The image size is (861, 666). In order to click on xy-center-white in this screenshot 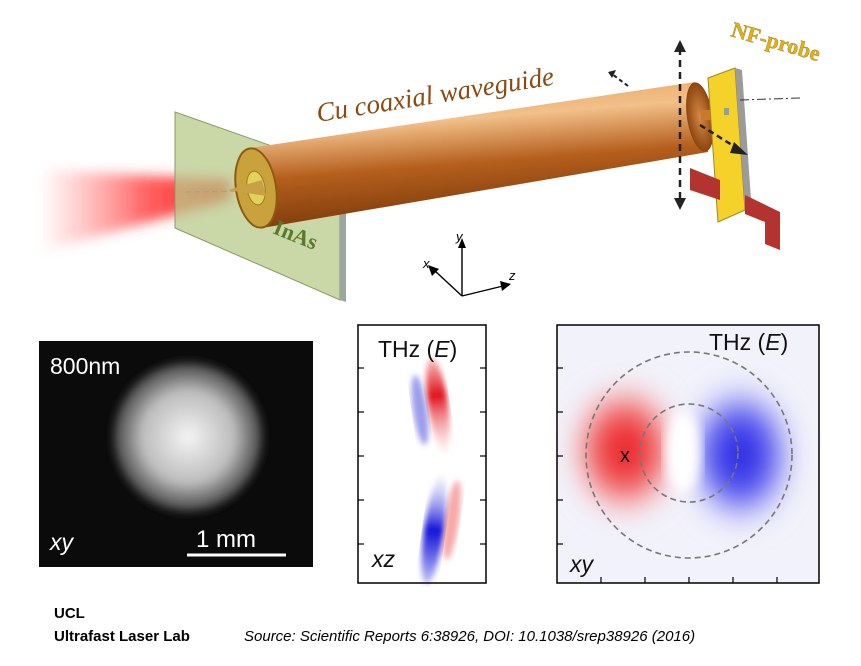, I will do `click(683, 452)`.